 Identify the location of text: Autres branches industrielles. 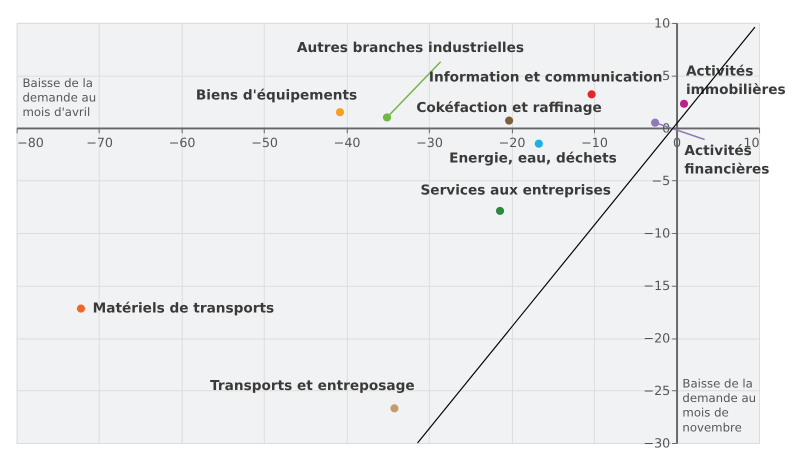
(410, 48).